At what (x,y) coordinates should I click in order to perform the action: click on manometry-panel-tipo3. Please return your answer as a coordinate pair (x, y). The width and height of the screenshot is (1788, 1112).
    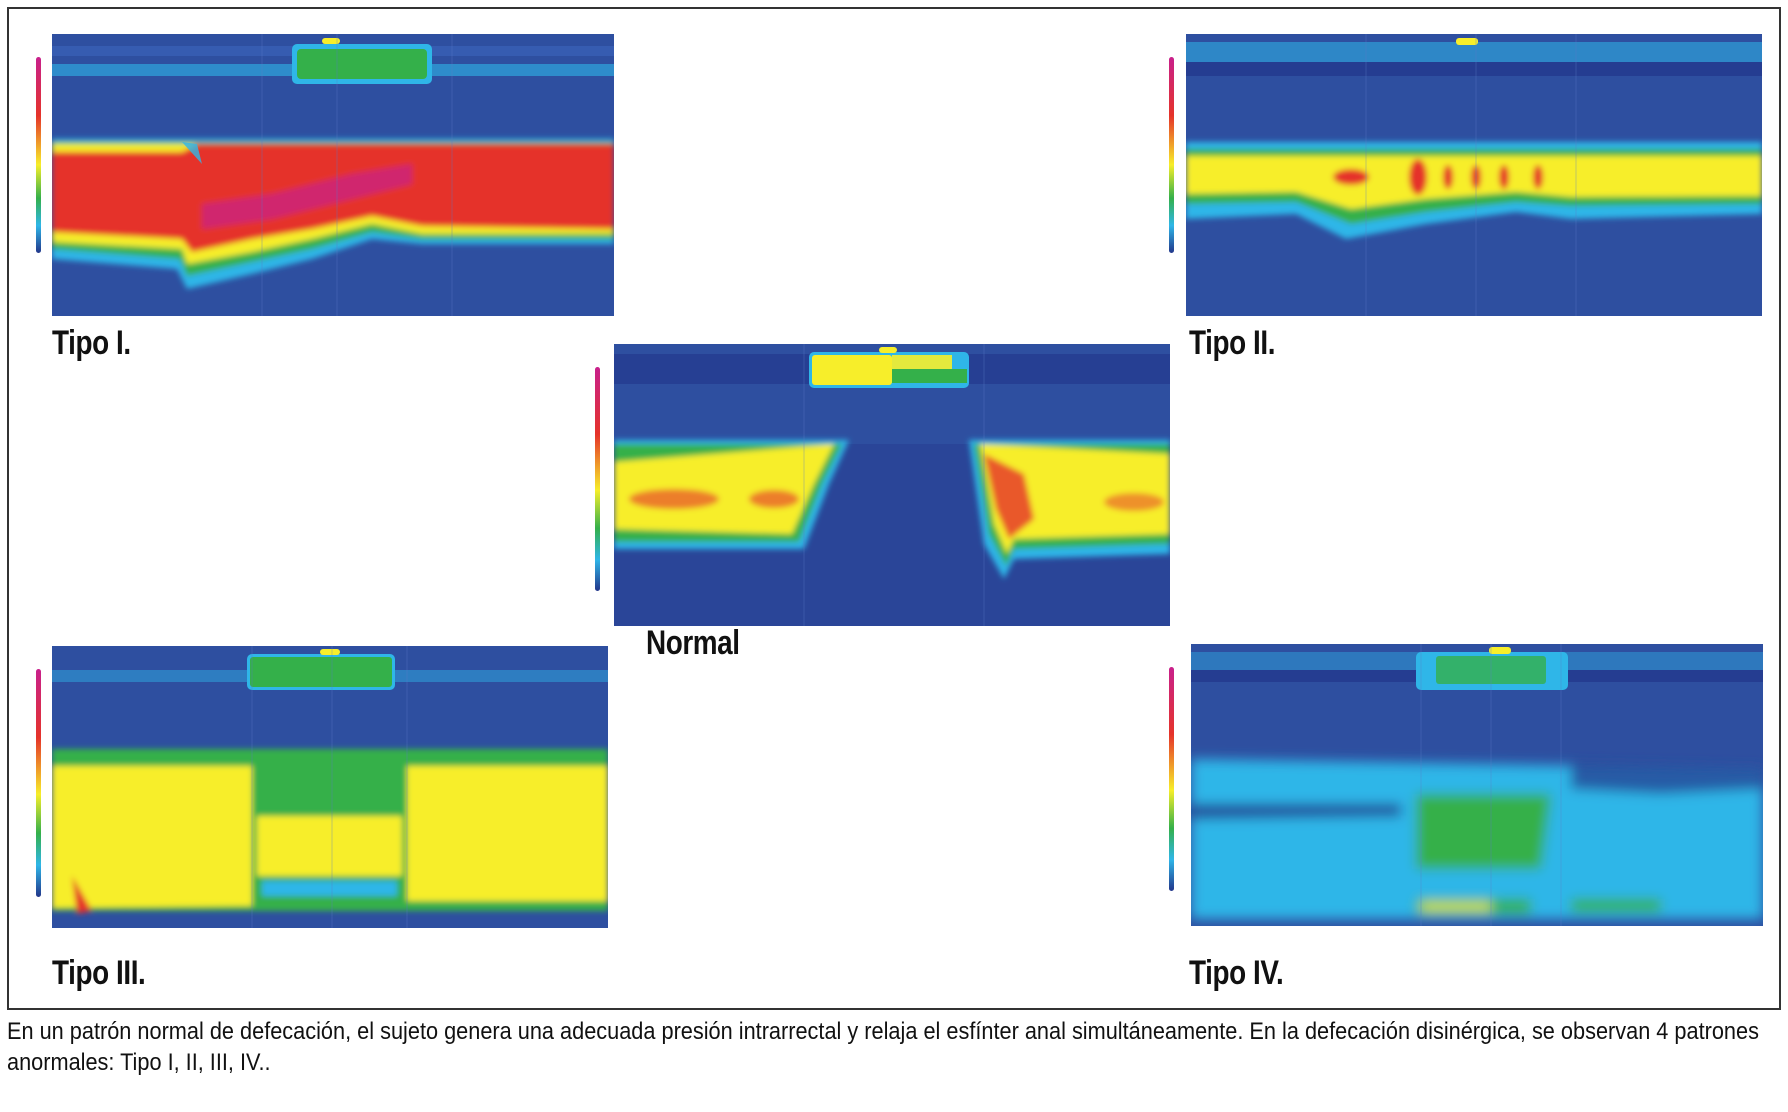
    Looking at the image, I should click on (330, 787).